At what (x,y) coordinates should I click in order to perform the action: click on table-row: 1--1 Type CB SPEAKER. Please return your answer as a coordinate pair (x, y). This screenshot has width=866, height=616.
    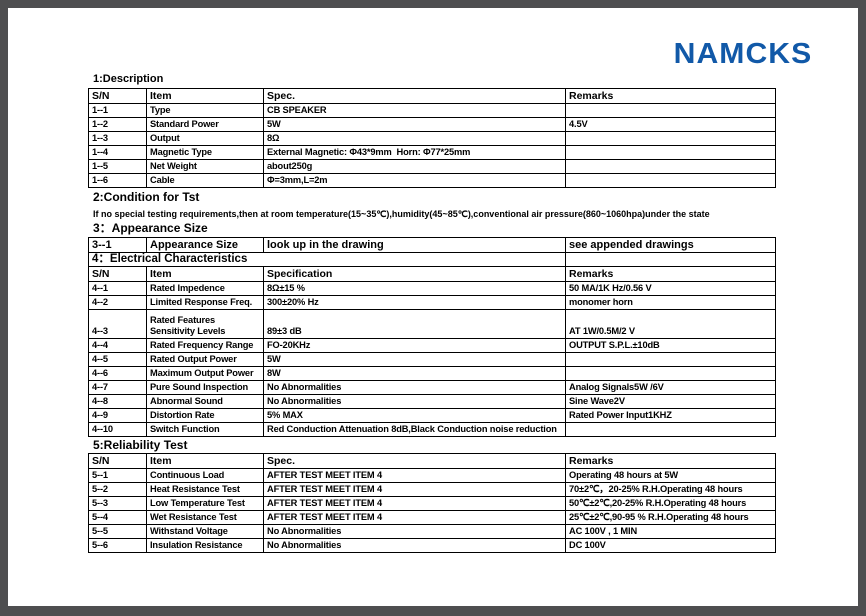
    Looking at the image, I should click on (432, 110).